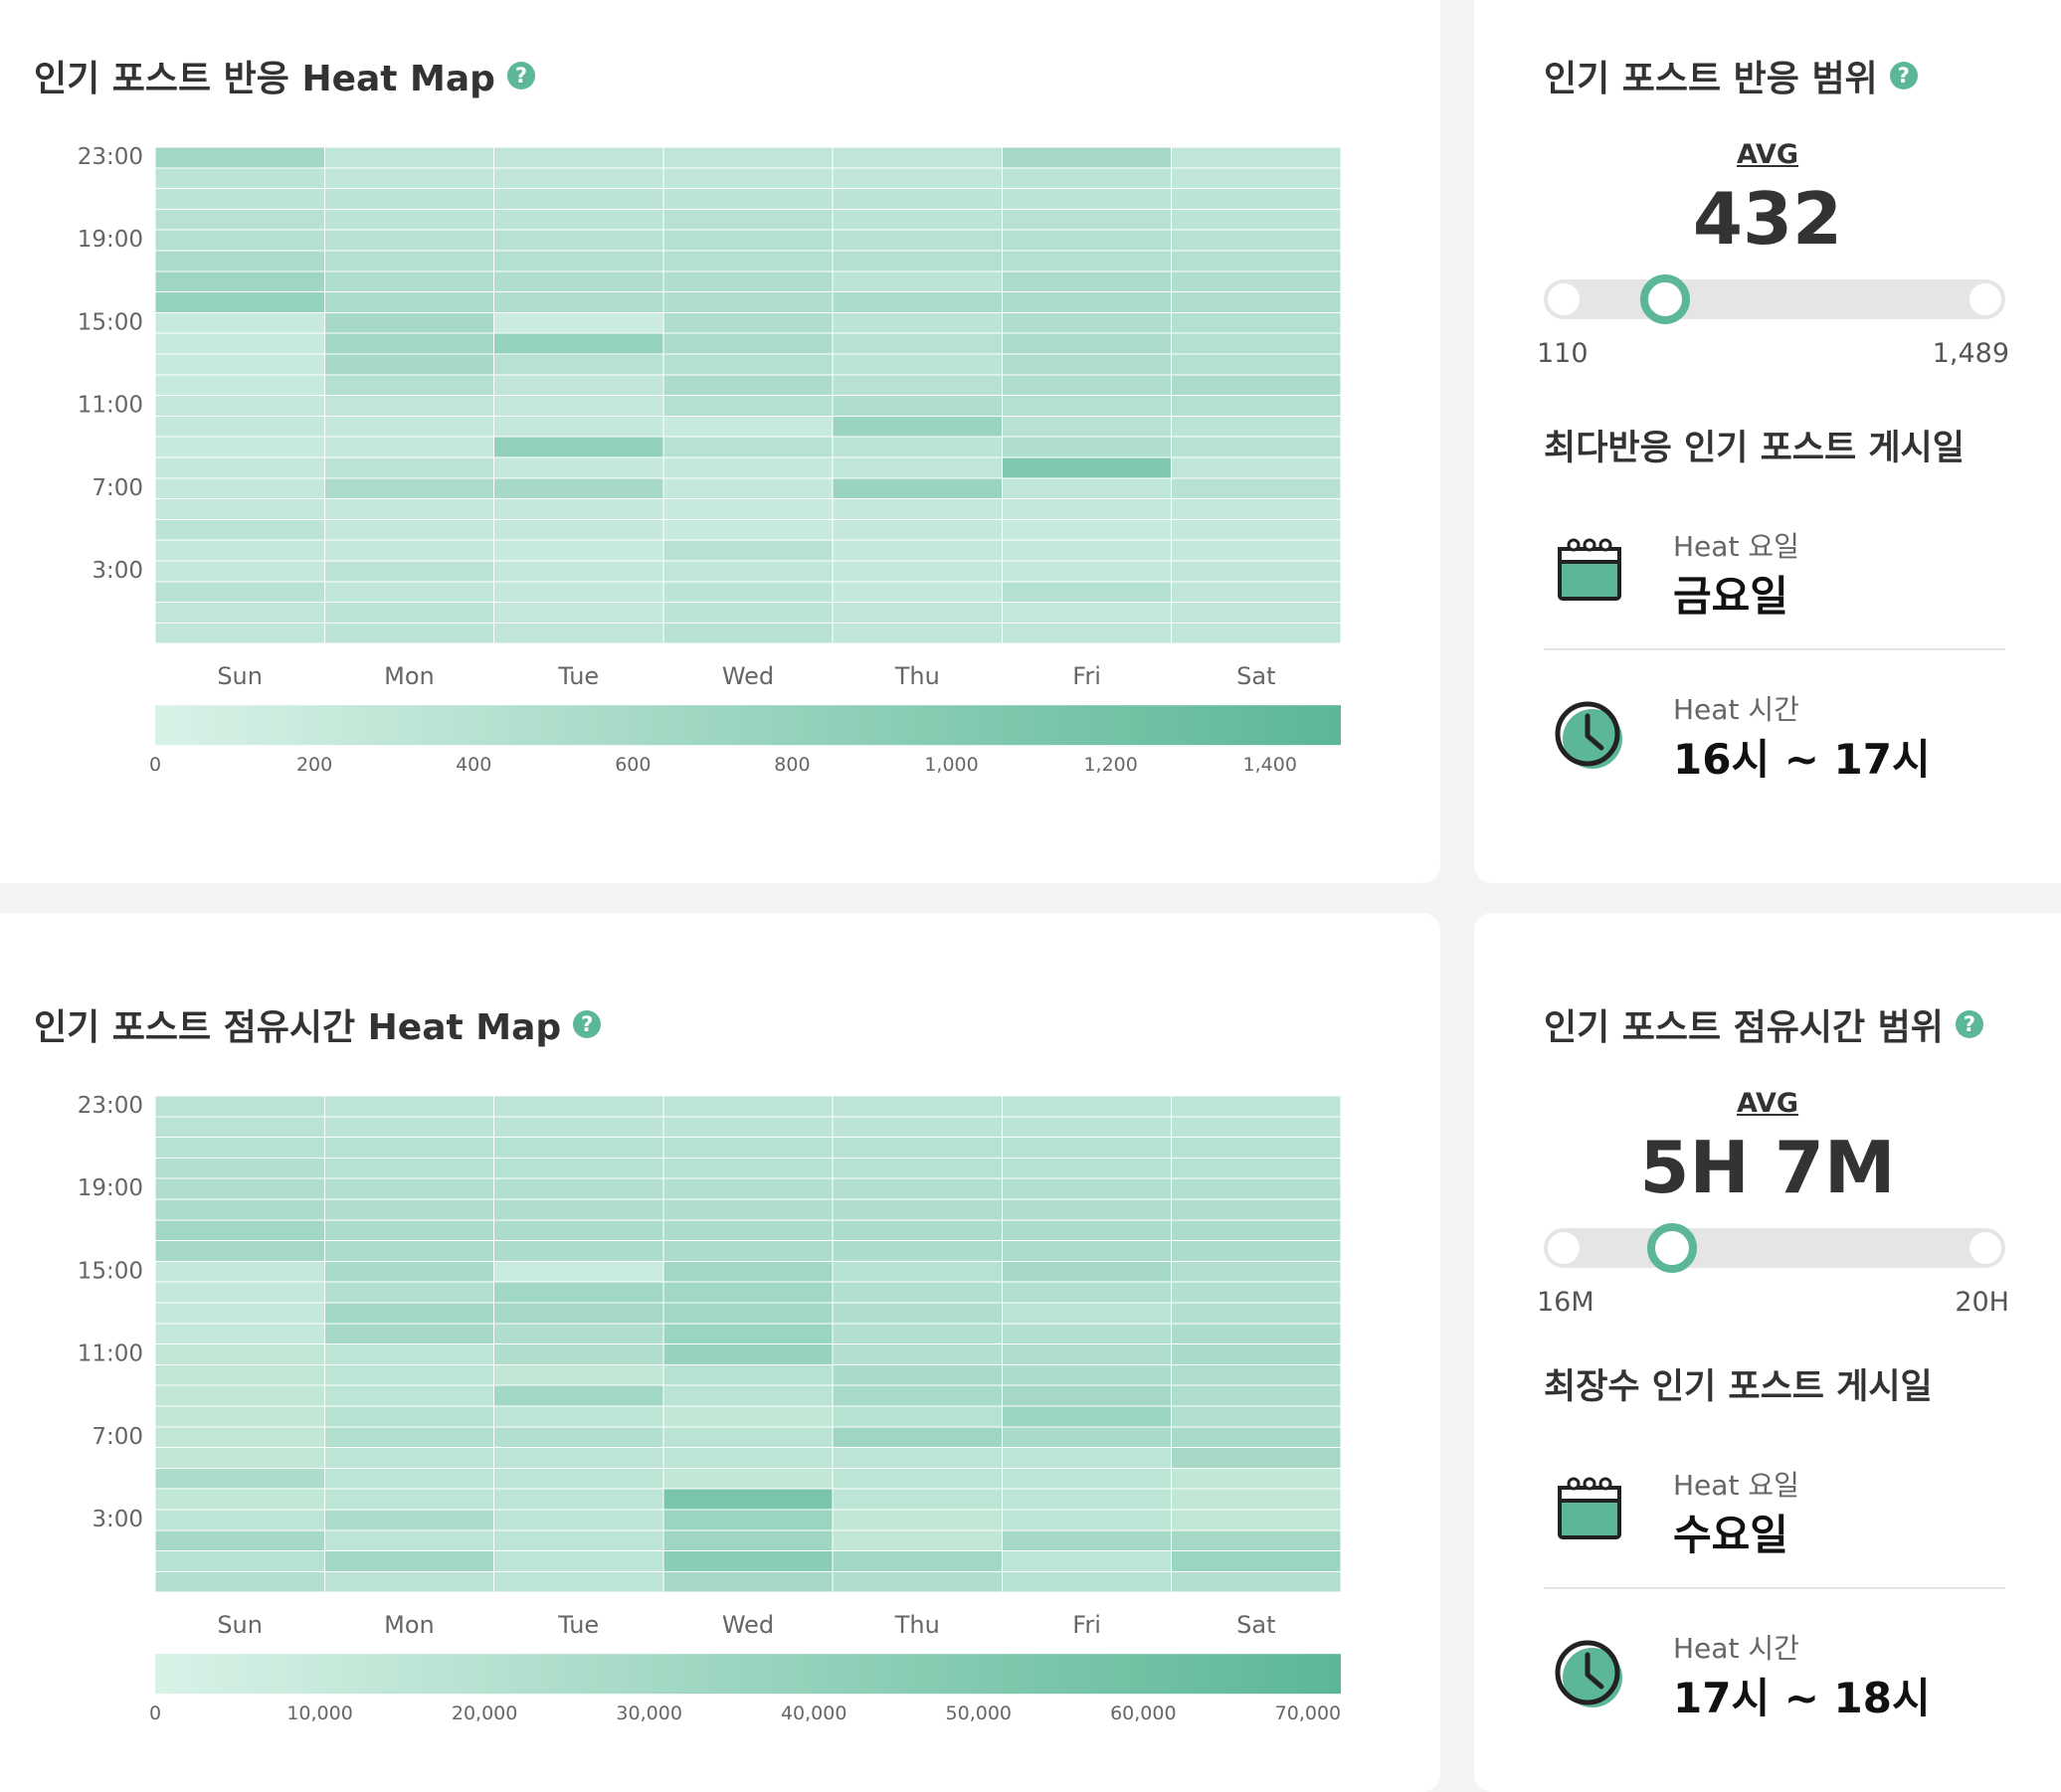 This screenshot has width=2061, height=1792. I want to click on legend-tick-label: 800, so click(792, 765).